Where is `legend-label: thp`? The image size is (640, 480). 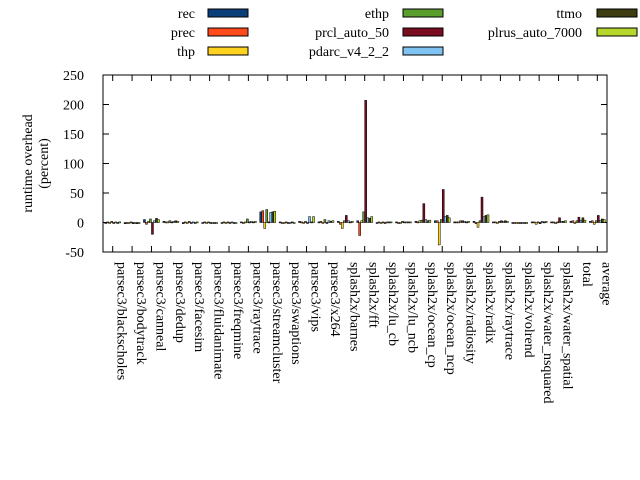
legend-label: thp is located at coordinates (186, 52).